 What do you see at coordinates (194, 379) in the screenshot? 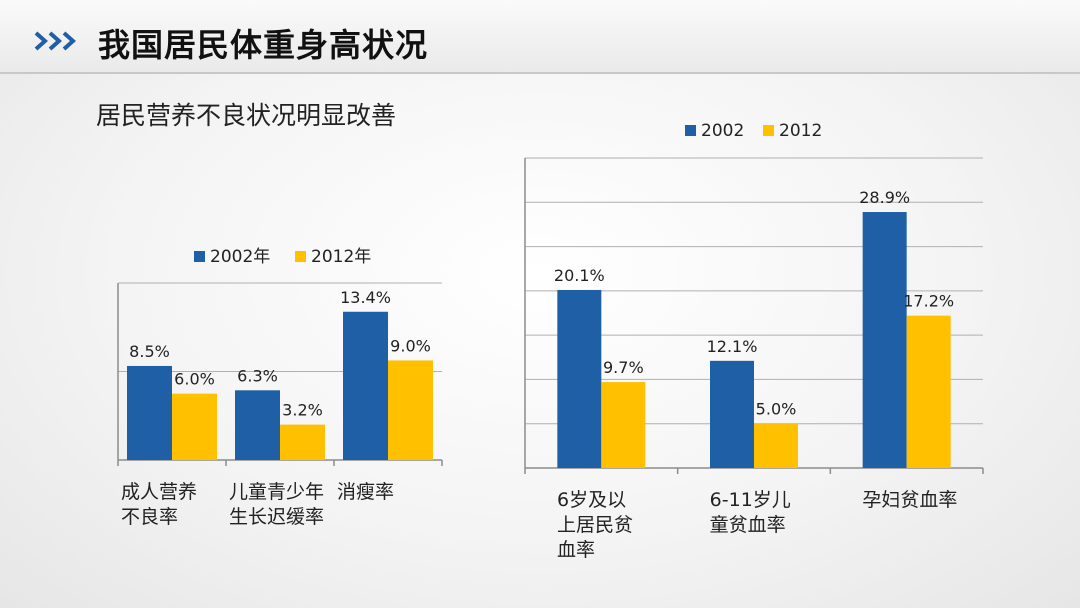
I see `data-label: 6.0%` at bounding box center [194, 379].